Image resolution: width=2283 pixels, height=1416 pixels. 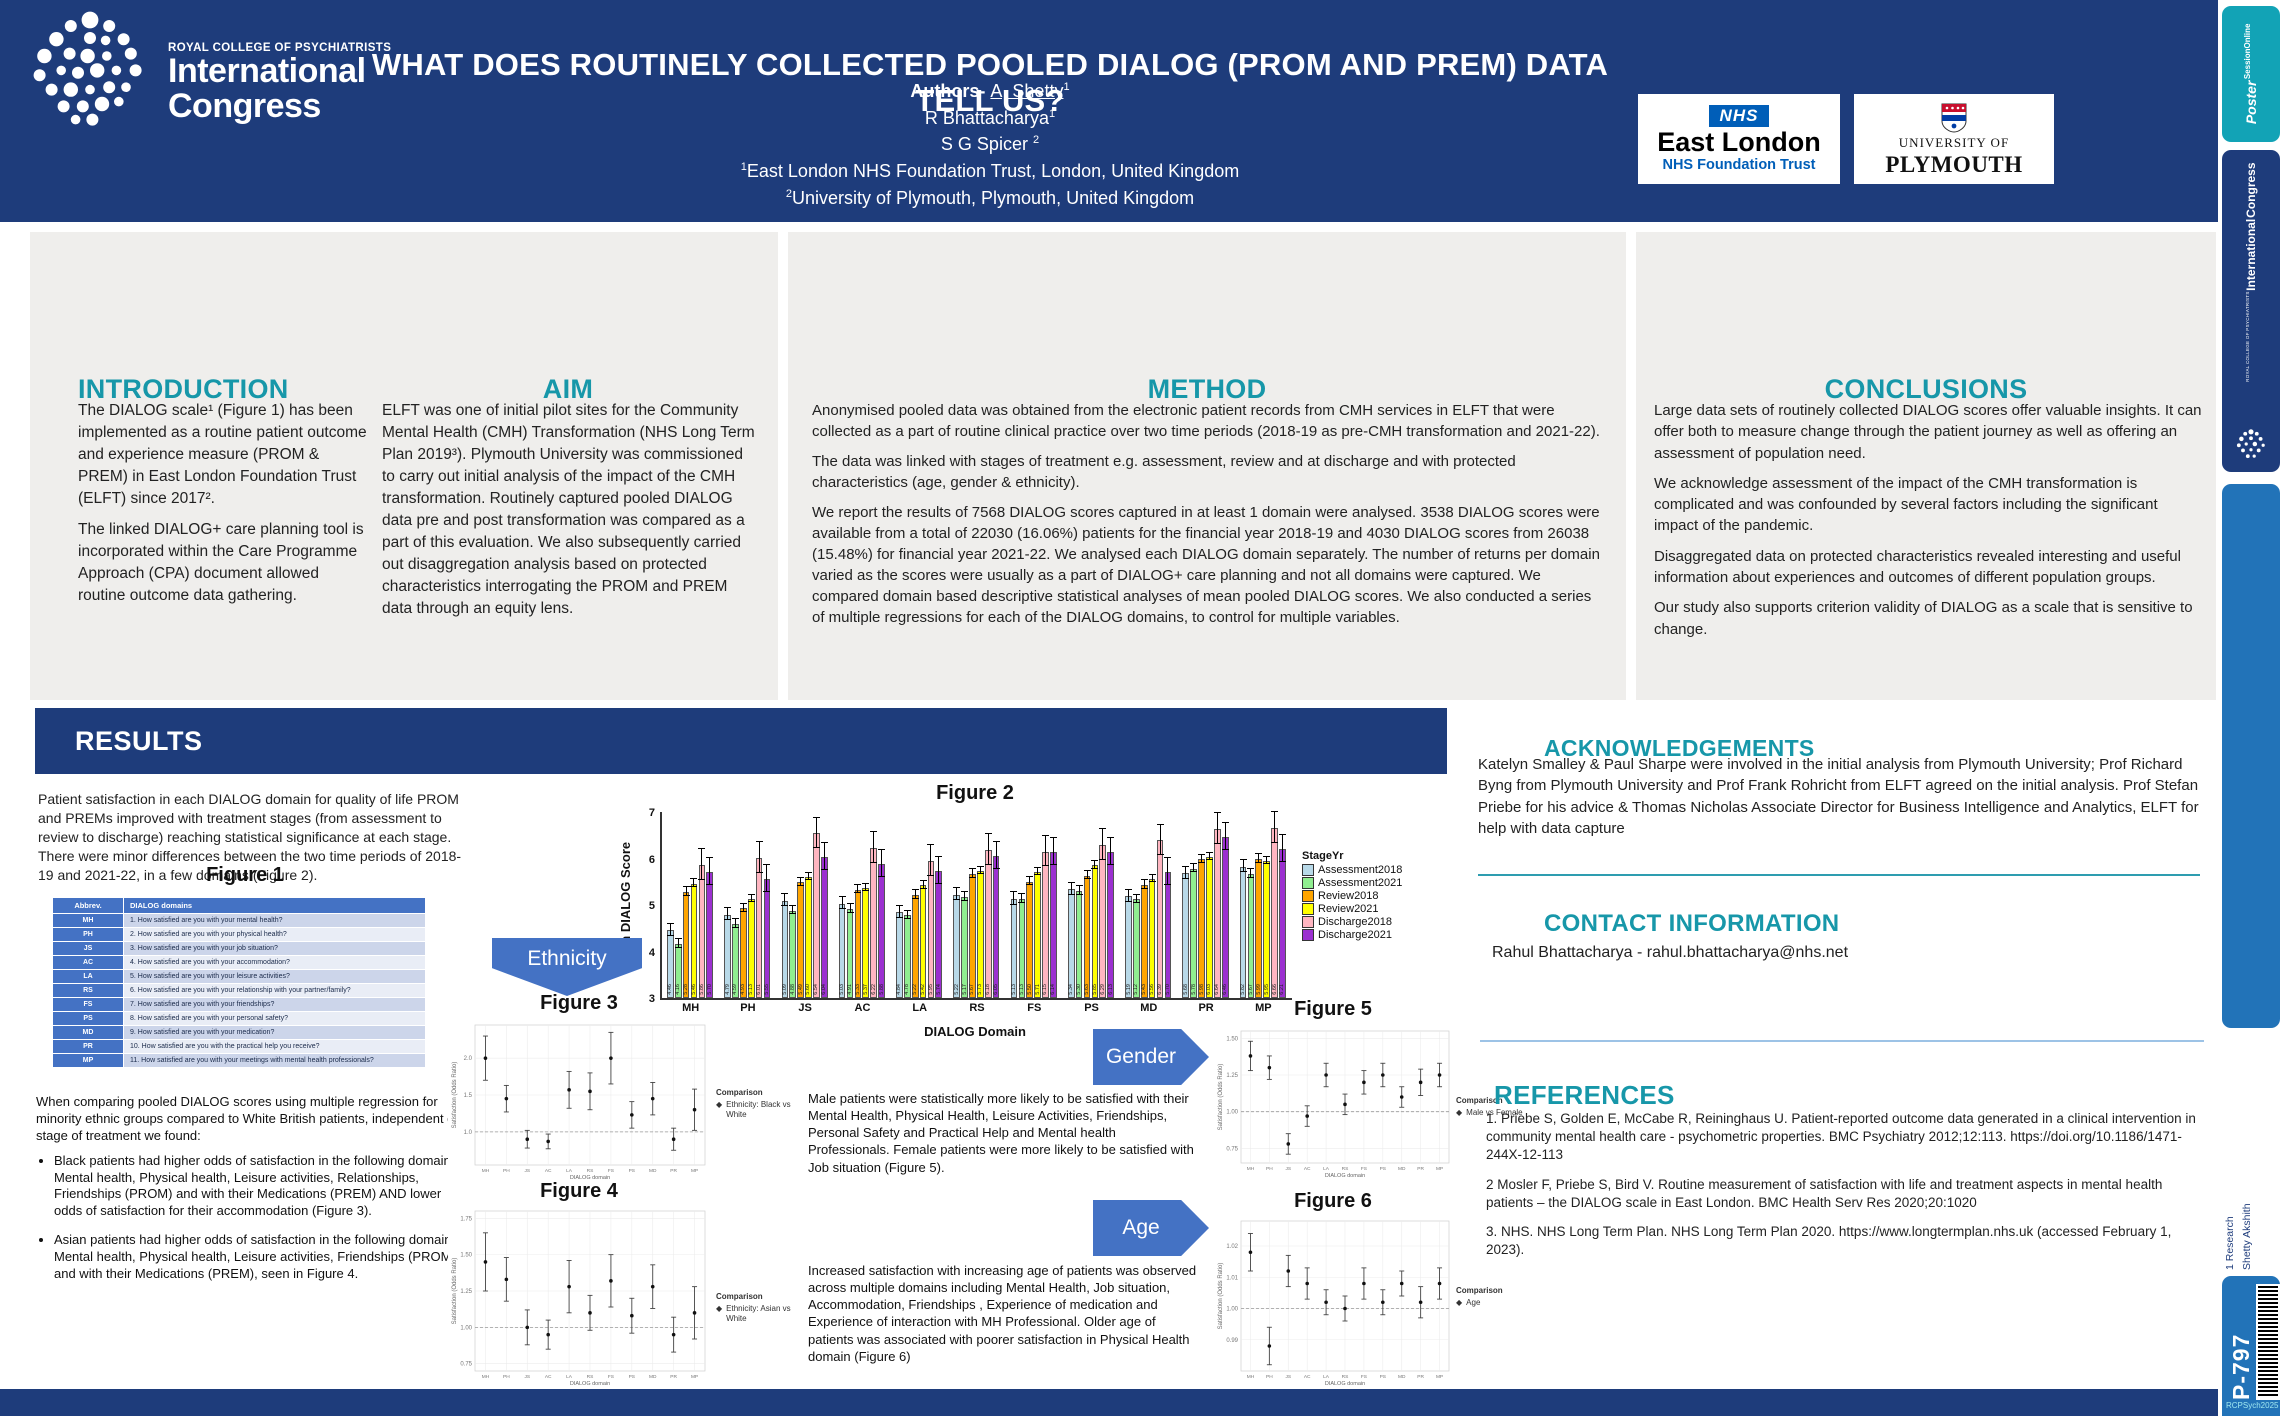 What do you see at coordinates (1269, 1377) in the screenshot?
I see `svg-text: PH` at bounding box center [1269, 1377].